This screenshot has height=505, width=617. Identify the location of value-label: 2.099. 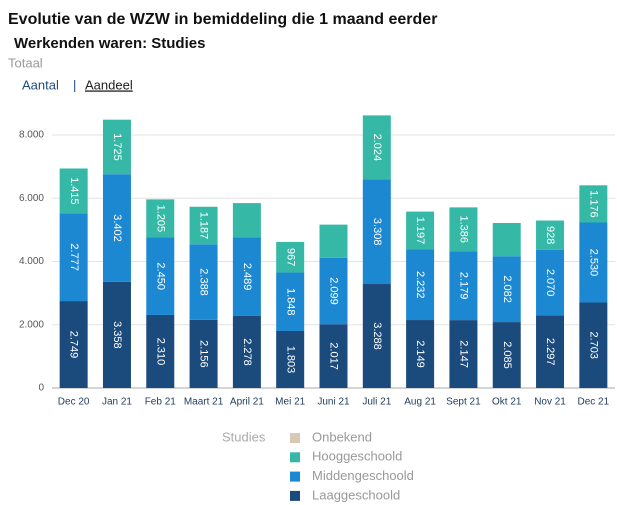
(334, 291).